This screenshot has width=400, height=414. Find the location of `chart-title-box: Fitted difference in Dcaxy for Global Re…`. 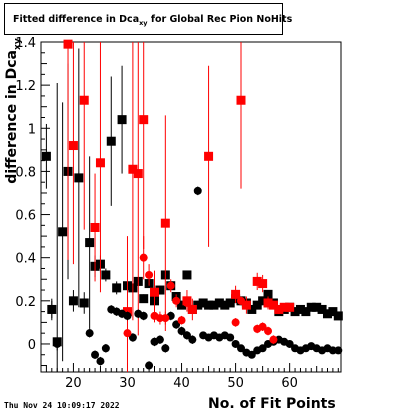

chart-title-box: Fitted difference in Dcaxy for Global Re… is located at coordinates (148, 19).